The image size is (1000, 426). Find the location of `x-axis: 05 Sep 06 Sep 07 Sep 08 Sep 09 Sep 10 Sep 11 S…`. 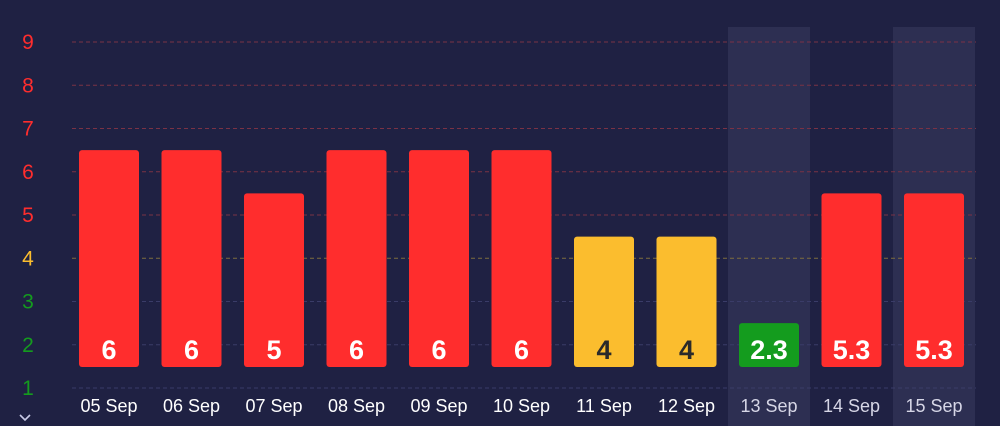

x-axis: 05 Sep 06 Sep 07 Sep 08 Sep 09 Sep 10 Sep 11 S… is located at coordinates (521, 406).